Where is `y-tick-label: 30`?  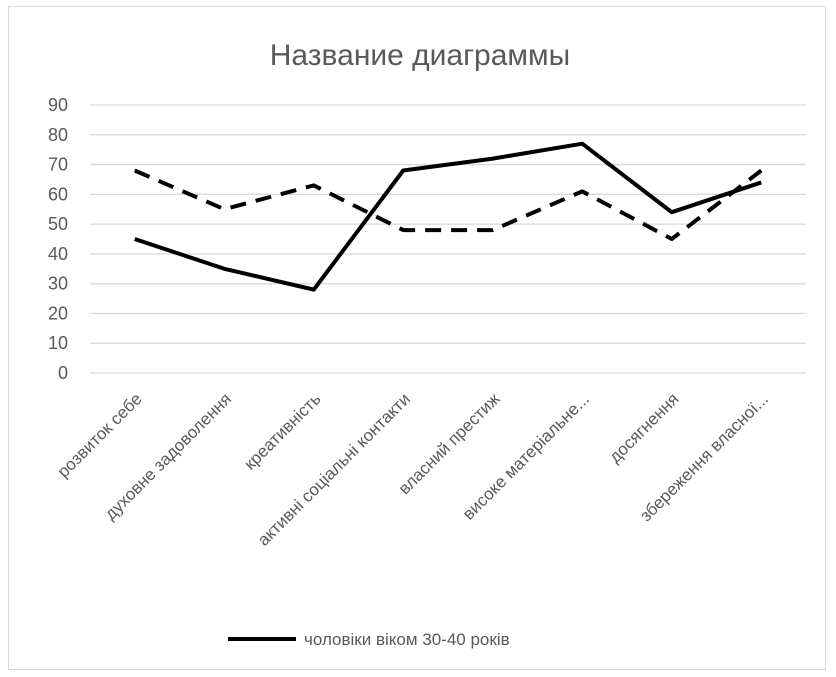 y-tick-label: 30 is located at coordinates (58, 284).